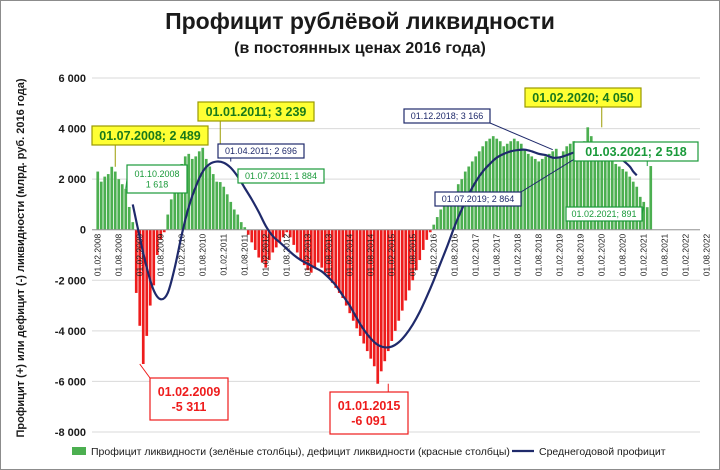 The image size is (720, 470). What do you see at coordinates (281, 176) in the screenshot?
I see `callout-label: 01.07.2011; 1 884` at bounding box center [281, 176].